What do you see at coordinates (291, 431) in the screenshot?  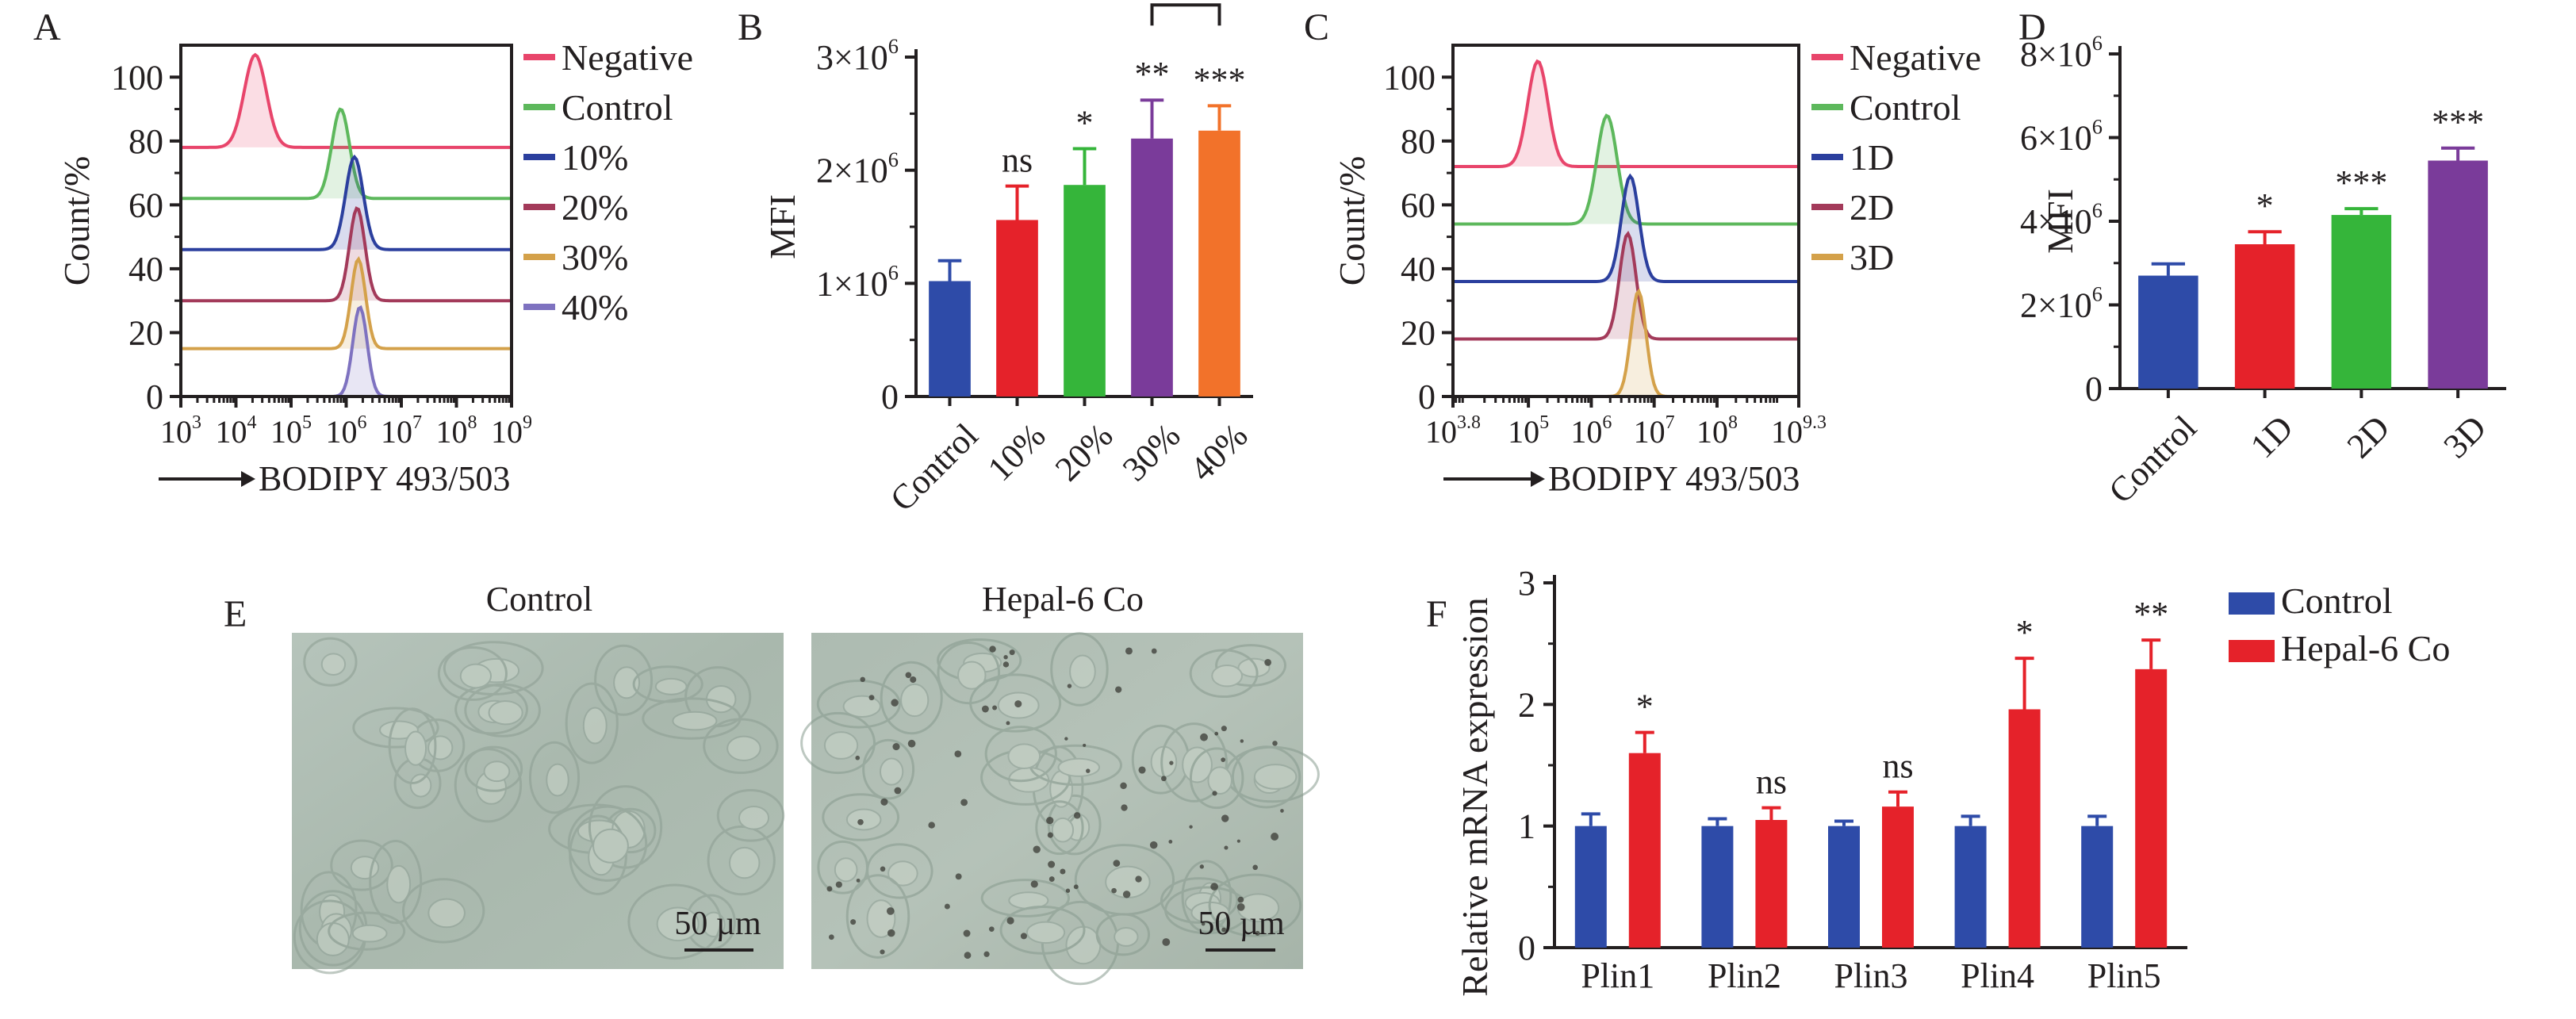 I see `x-tick-label: 10⁵` at bounding box center [291, 431].